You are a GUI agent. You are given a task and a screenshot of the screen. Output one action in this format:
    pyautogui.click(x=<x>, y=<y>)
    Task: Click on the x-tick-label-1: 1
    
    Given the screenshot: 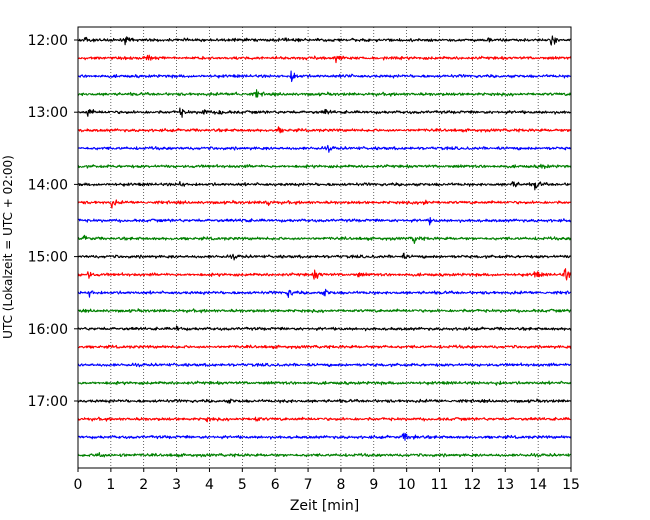 What is the action you would take?
    pyautogui.click(x=110, y=485)
    